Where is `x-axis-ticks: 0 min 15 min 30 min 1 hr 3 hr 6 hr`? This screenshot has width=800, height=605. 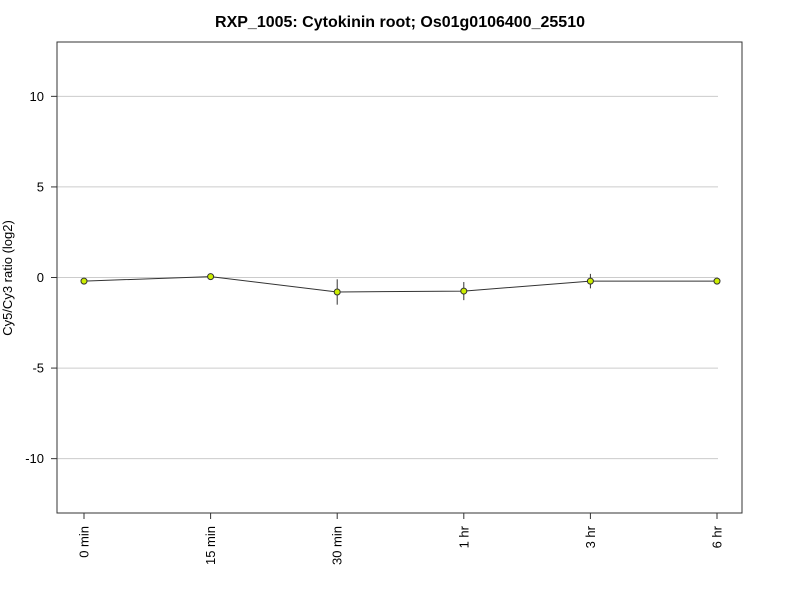
x-axis-ticks: 0 min 15 min 30 min 1 hr 3 hr 6 hr is located at coordinates (401, 539).